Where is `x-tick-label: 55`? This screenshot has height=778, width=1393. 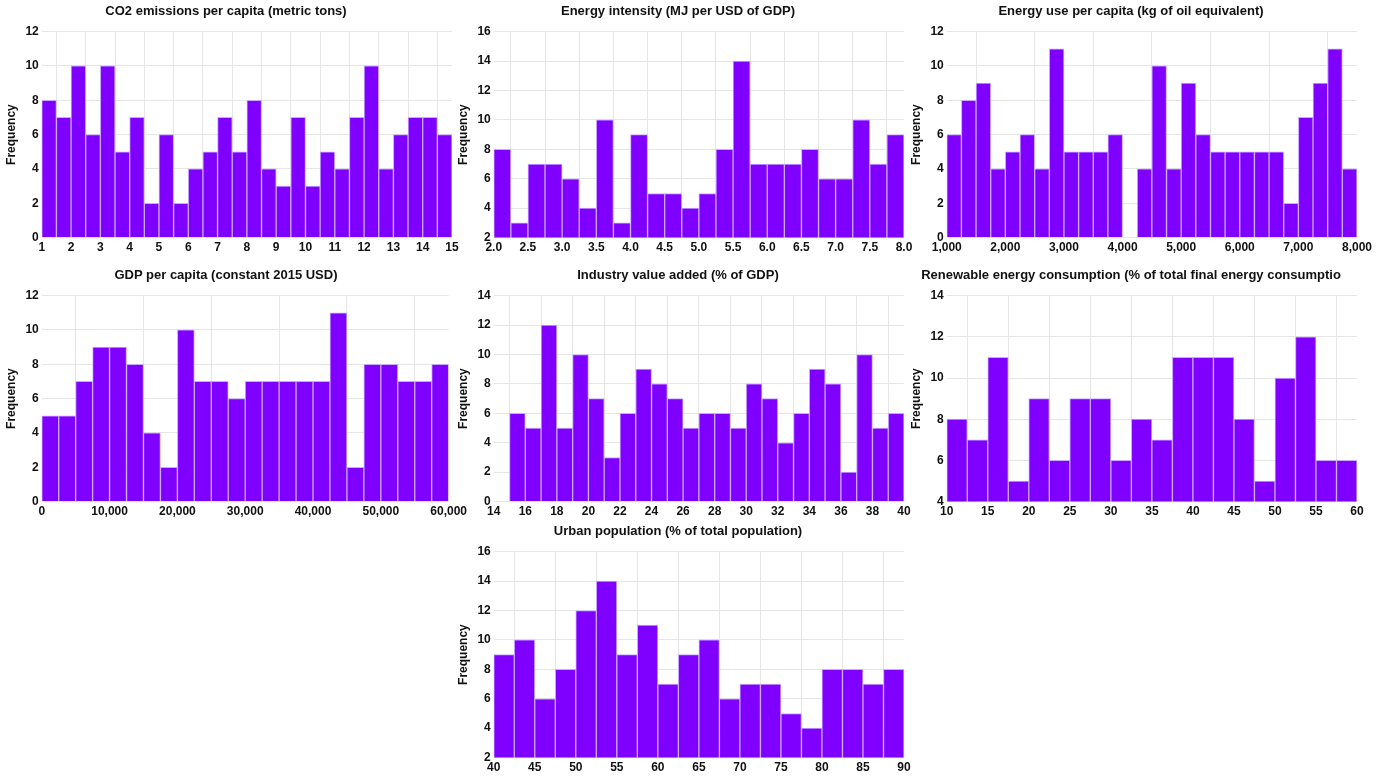
x-tick-label: 55 is located at coordinates (1316, 511).